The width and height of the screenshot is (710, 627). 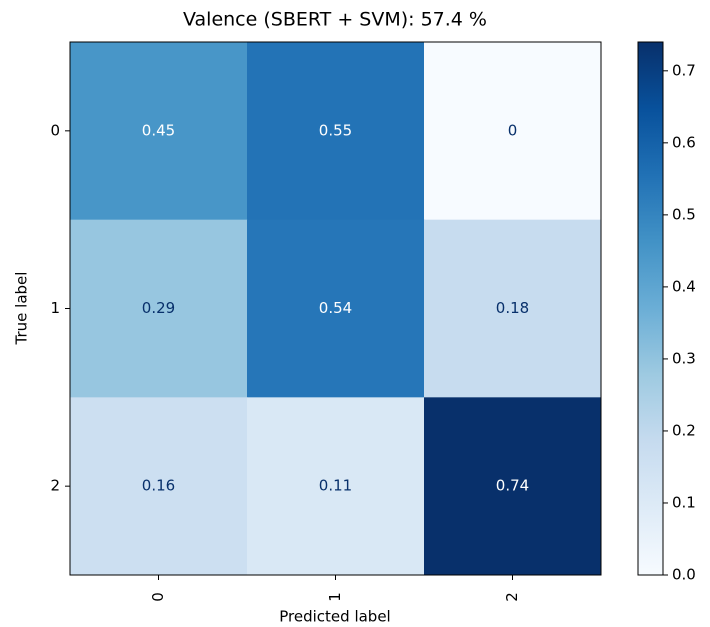 I want to click on y-tick-label: 2, so click(x=55, y=486).